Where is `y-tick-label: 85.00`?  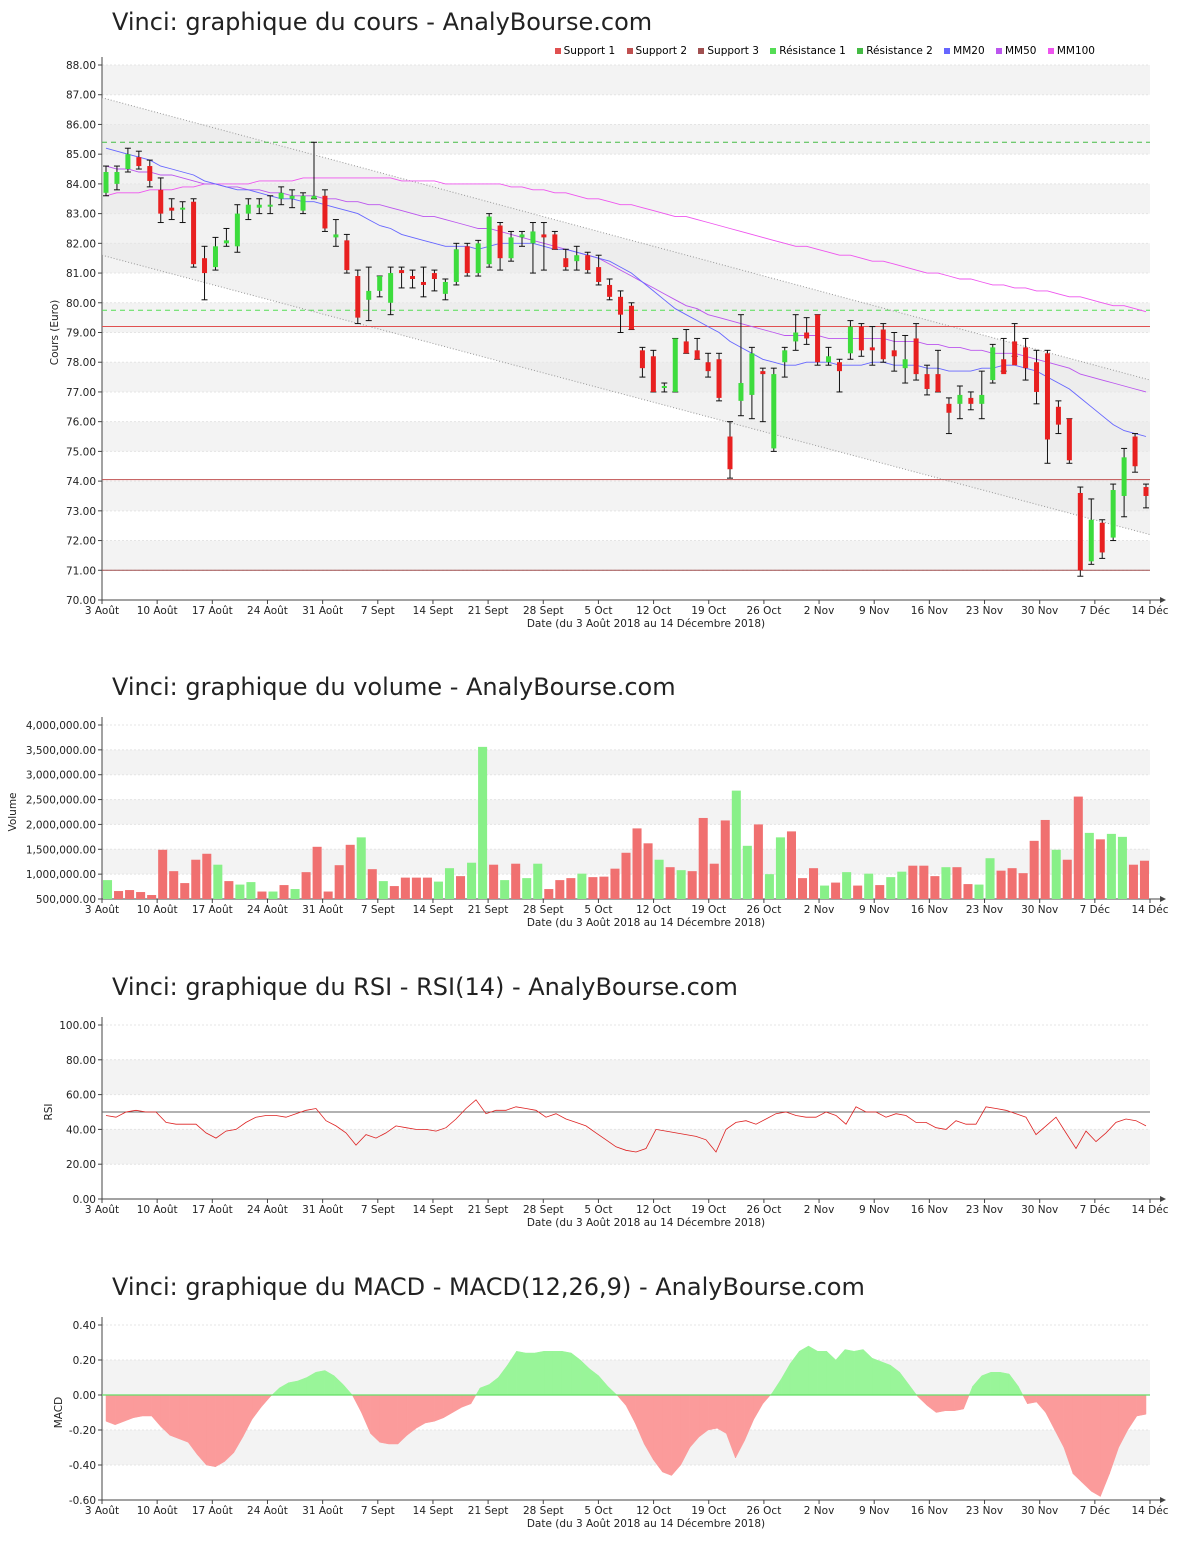 y-tick-label: 85.00 is located at coordinates (81, 155).